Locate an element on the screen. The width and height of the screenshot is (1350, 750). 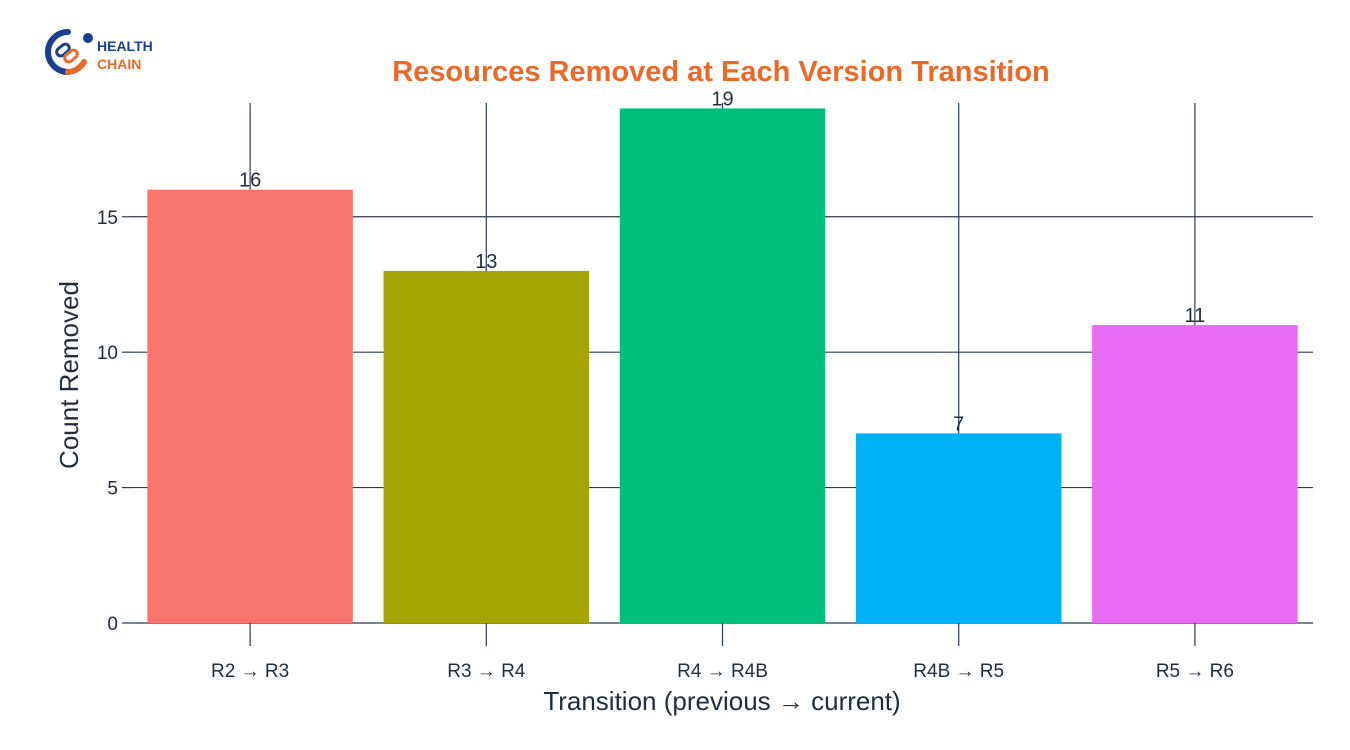
x-axis-title: Transition (previous → current) is located at coordinates (721, 701).